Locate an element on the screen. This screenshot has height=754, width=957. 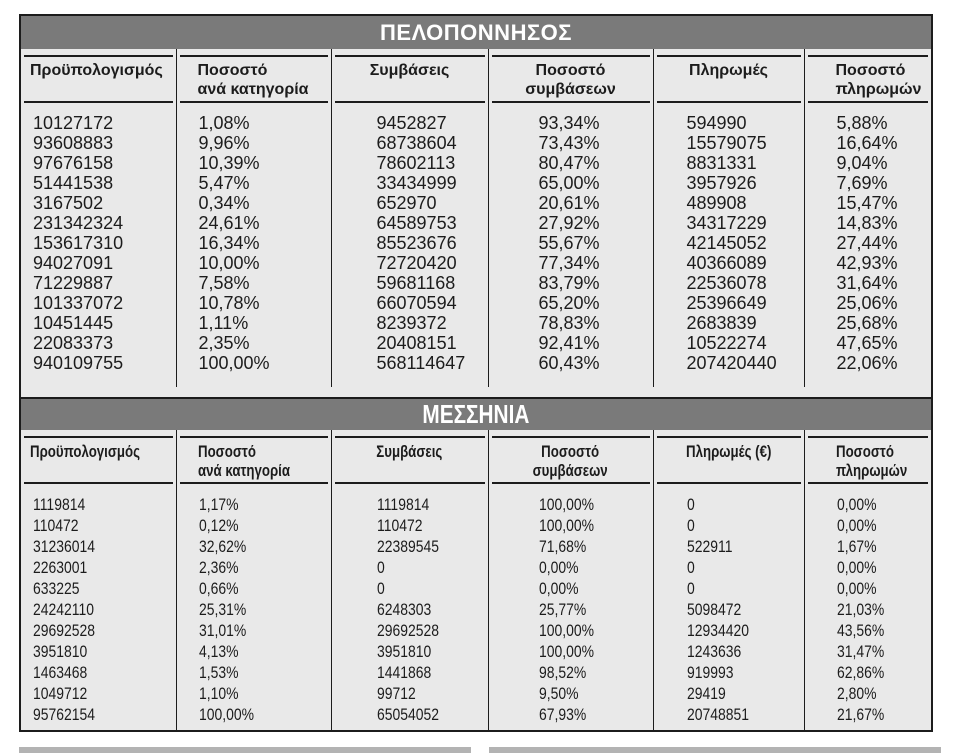
cell-contracts: 110472 is located at coordinates (410, 525).